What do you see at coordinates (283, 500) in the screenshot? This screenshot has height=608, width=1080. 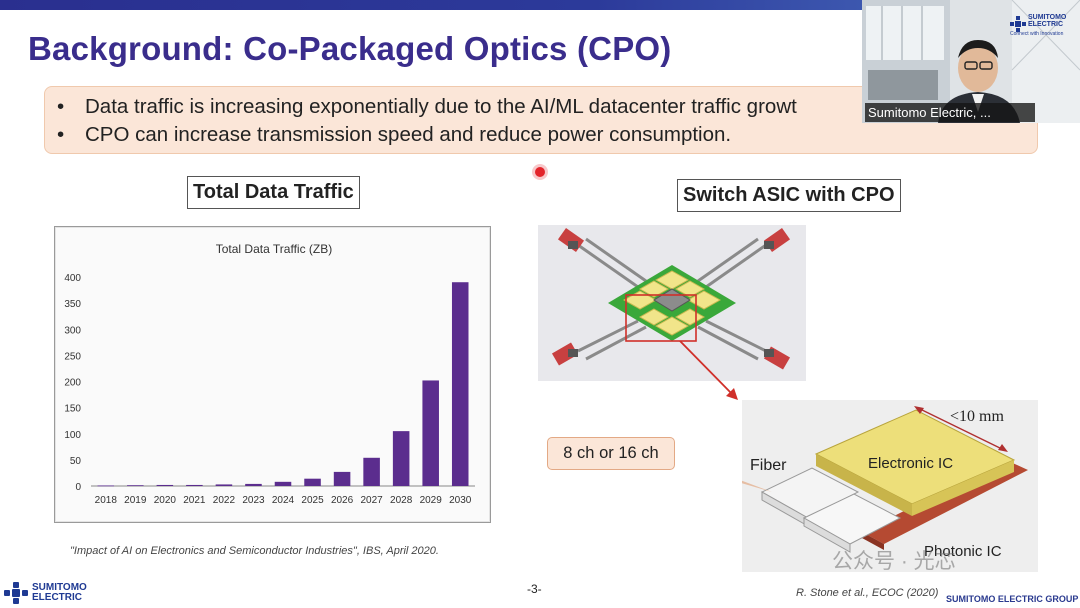 I see `x-tick-label: 2024` at bounding box center [283, 500].